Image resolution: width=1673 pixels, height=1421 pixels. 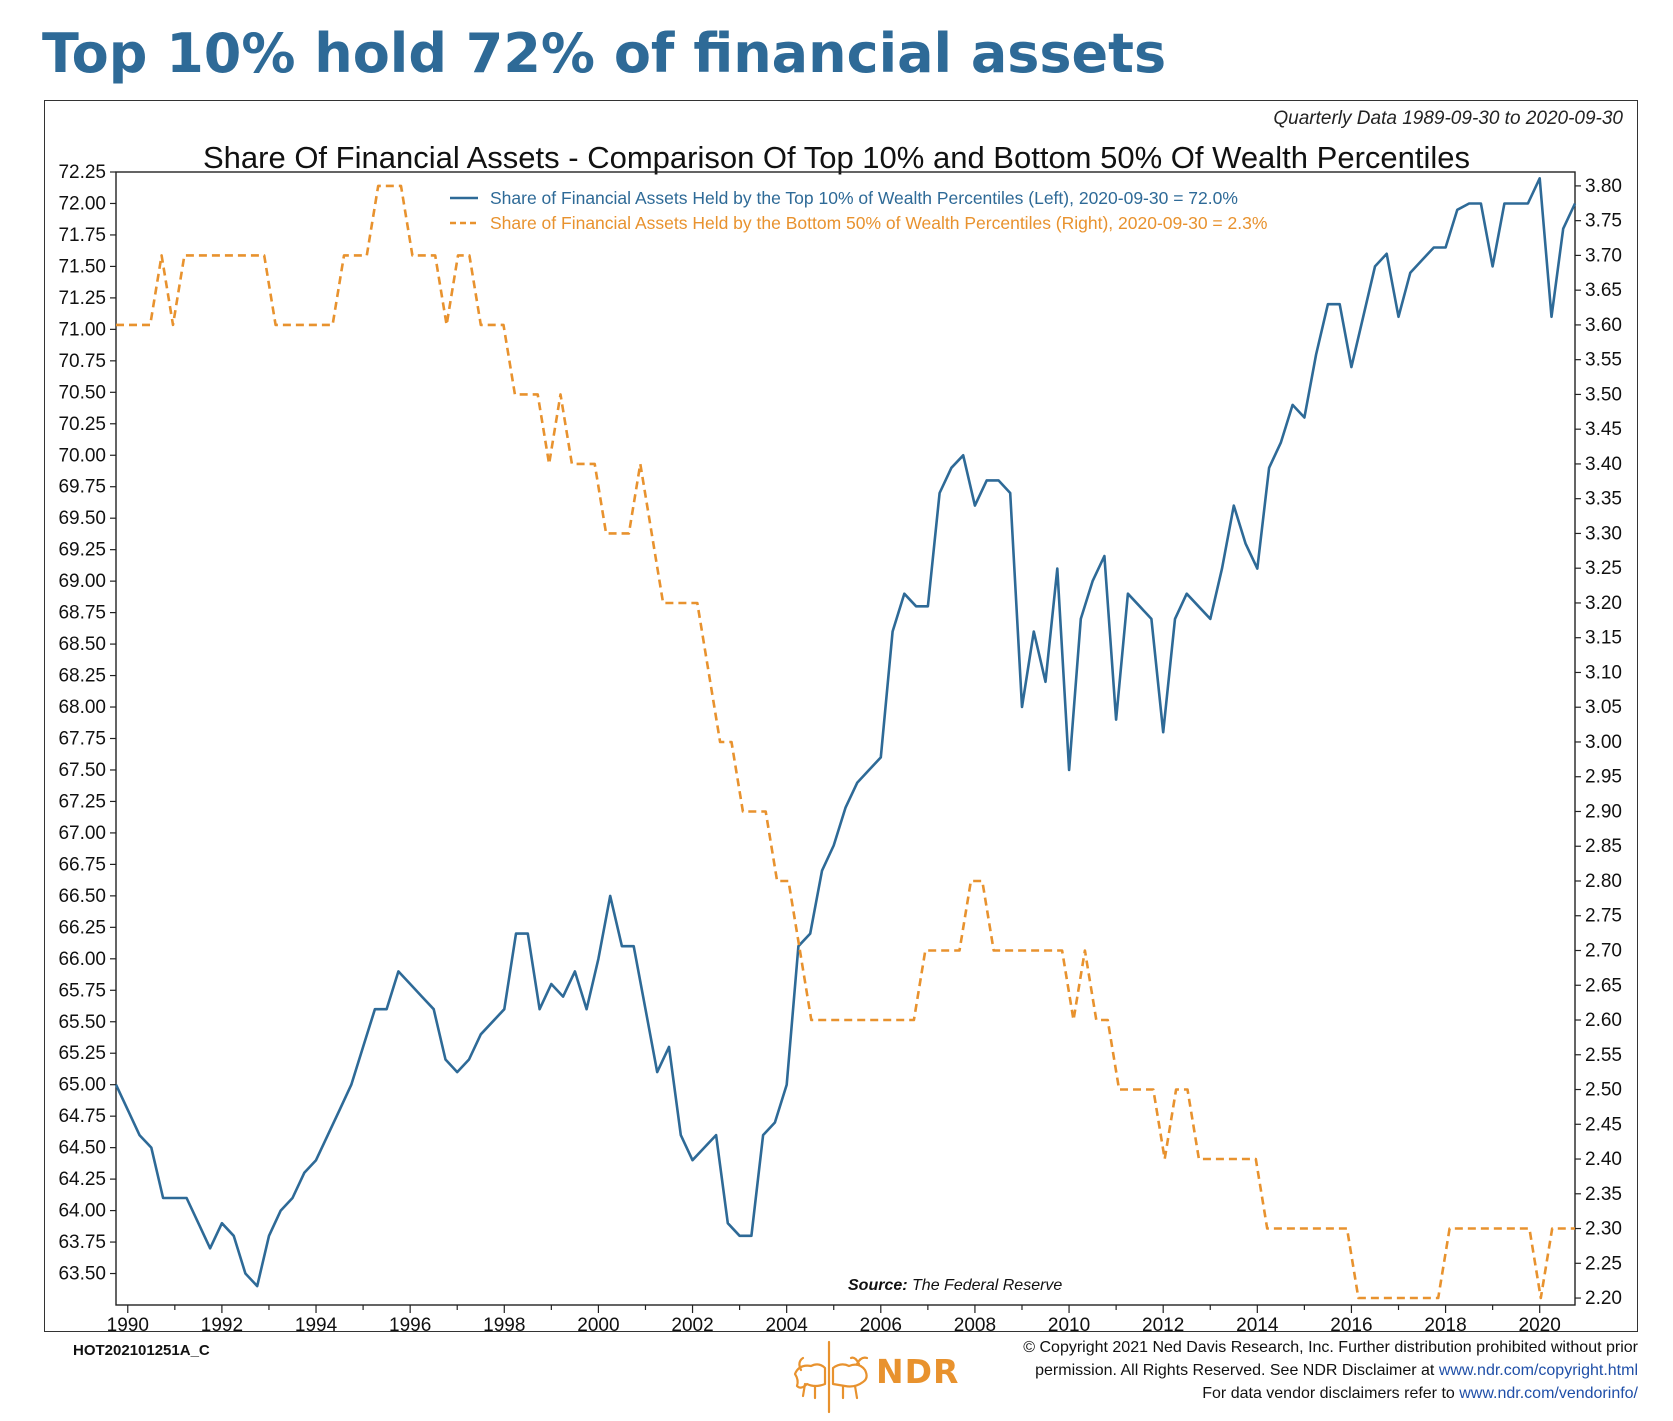 I want to click on right-axis-tick-label: 2.60, so click(x=1603, y=1020).